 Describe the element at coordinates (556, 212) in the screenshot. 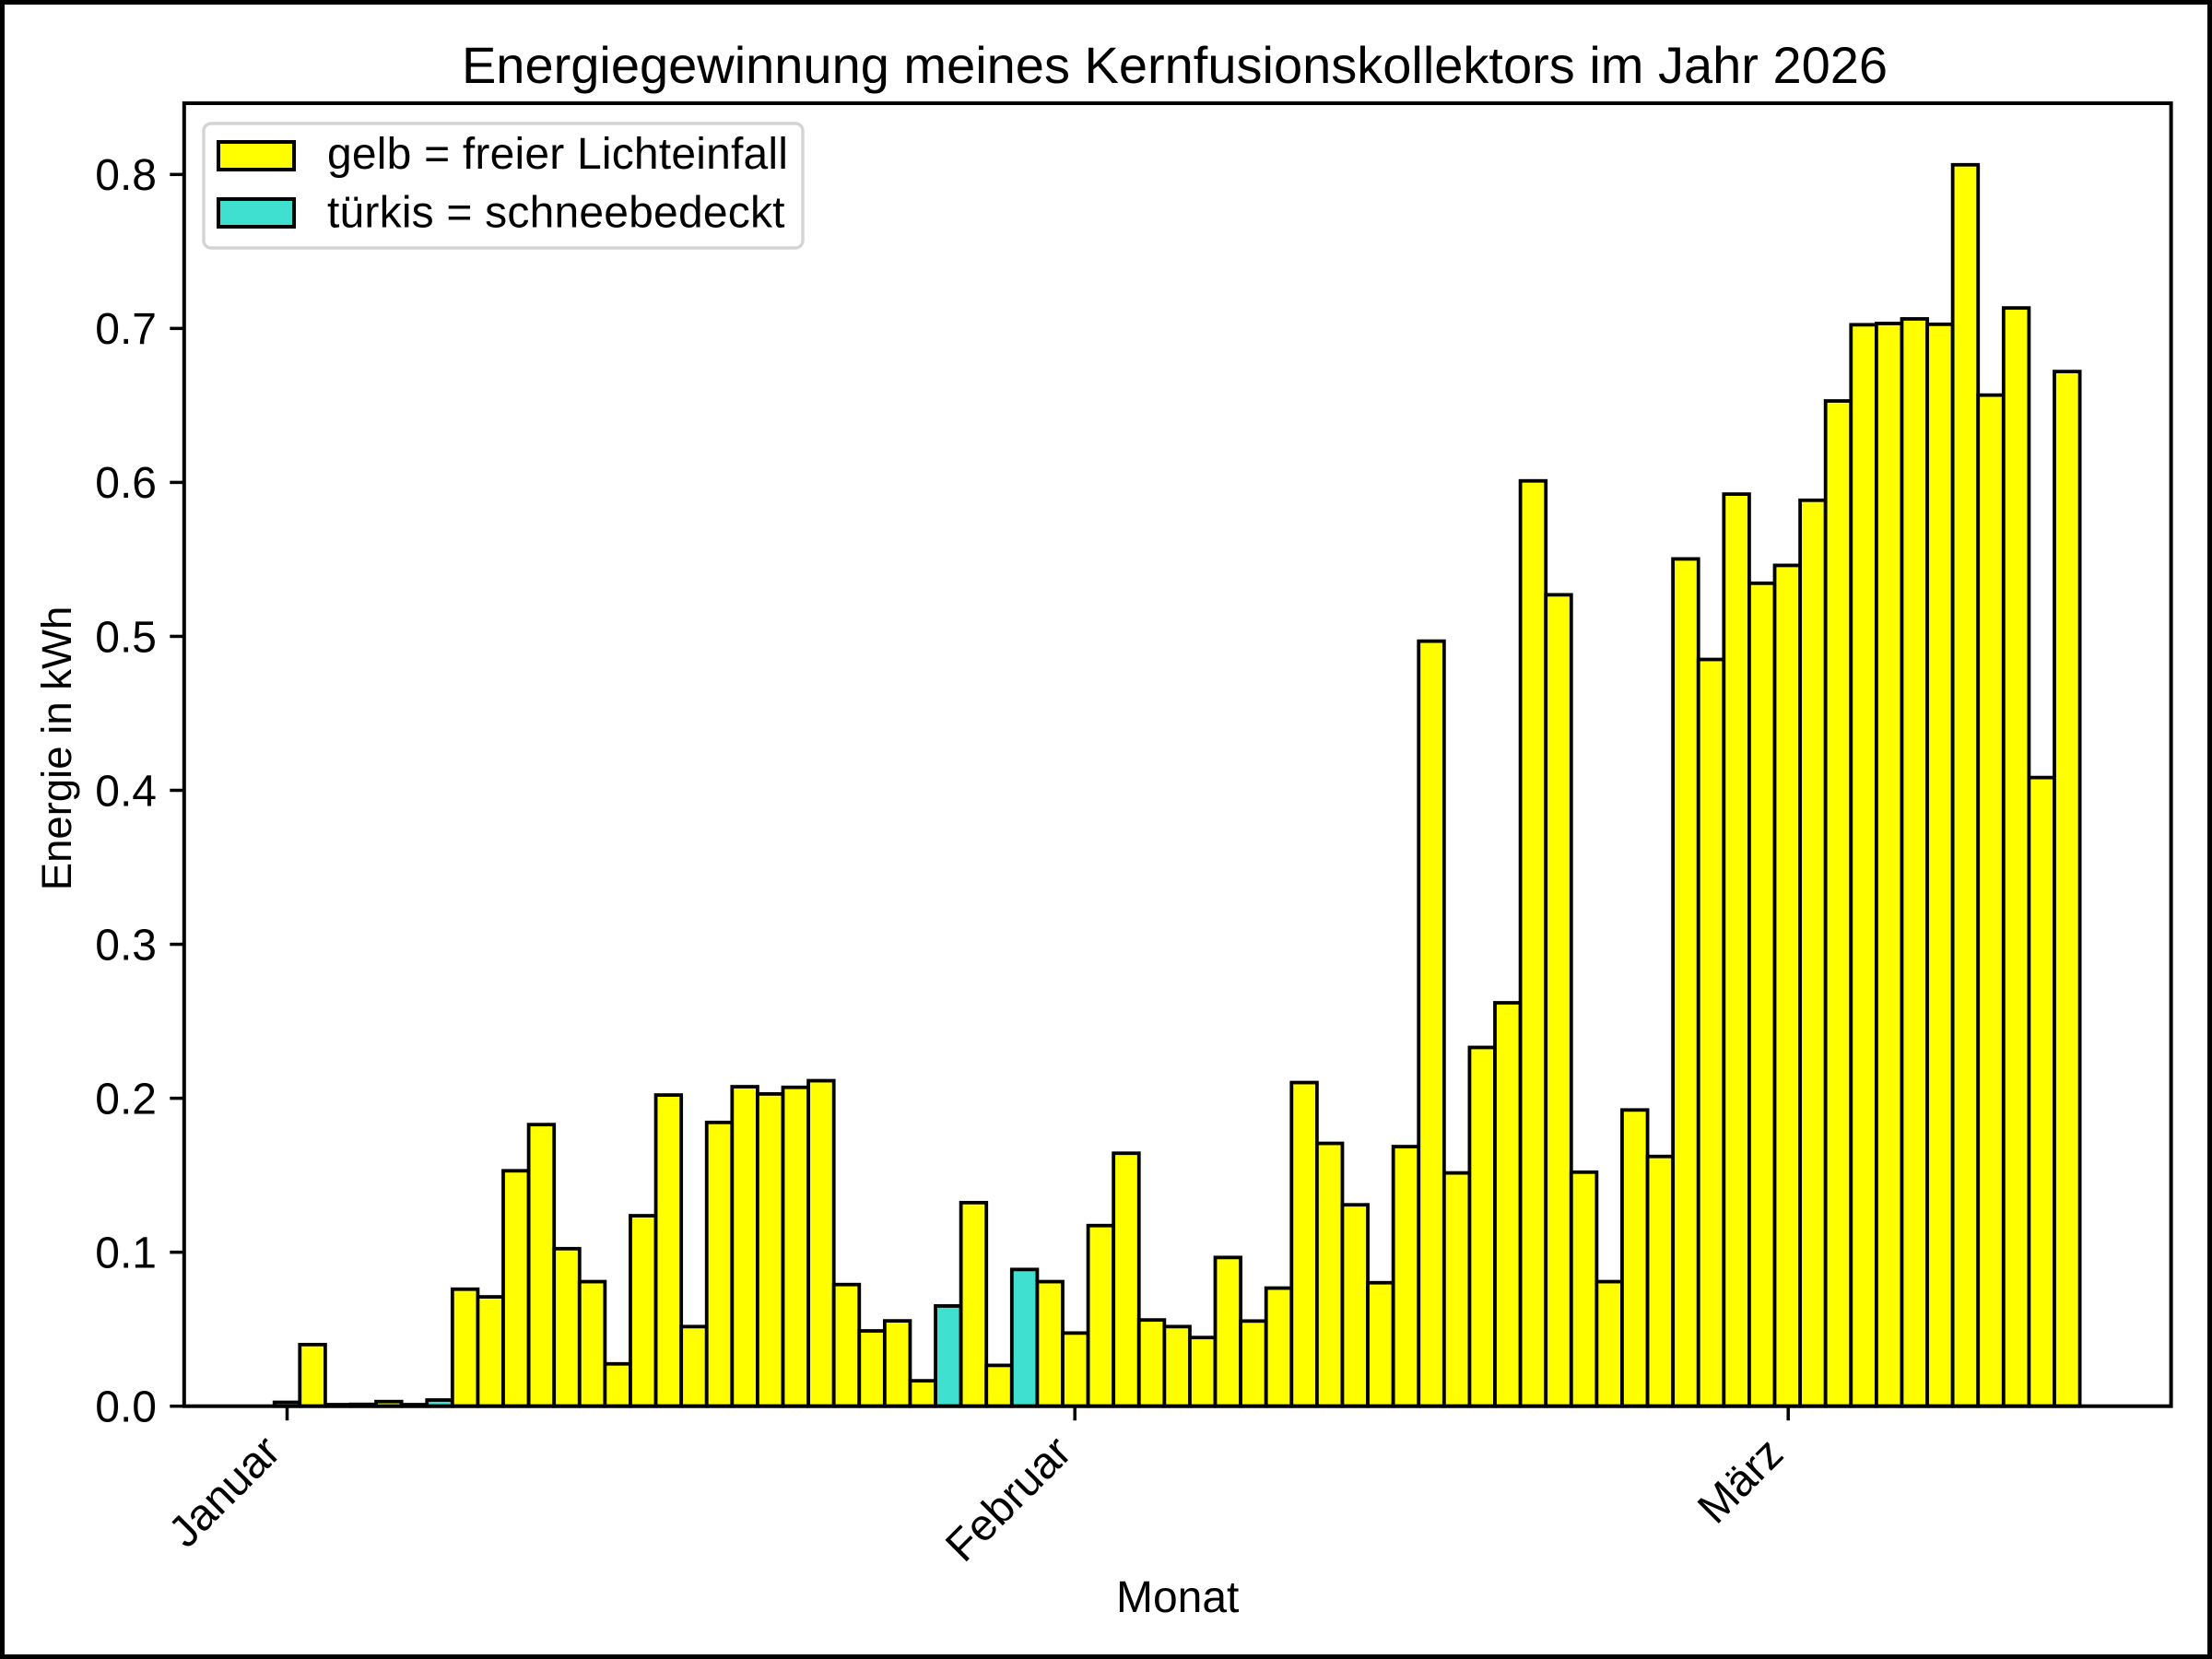

I see `svg-text: türkis = schneebedeckt` at that location.